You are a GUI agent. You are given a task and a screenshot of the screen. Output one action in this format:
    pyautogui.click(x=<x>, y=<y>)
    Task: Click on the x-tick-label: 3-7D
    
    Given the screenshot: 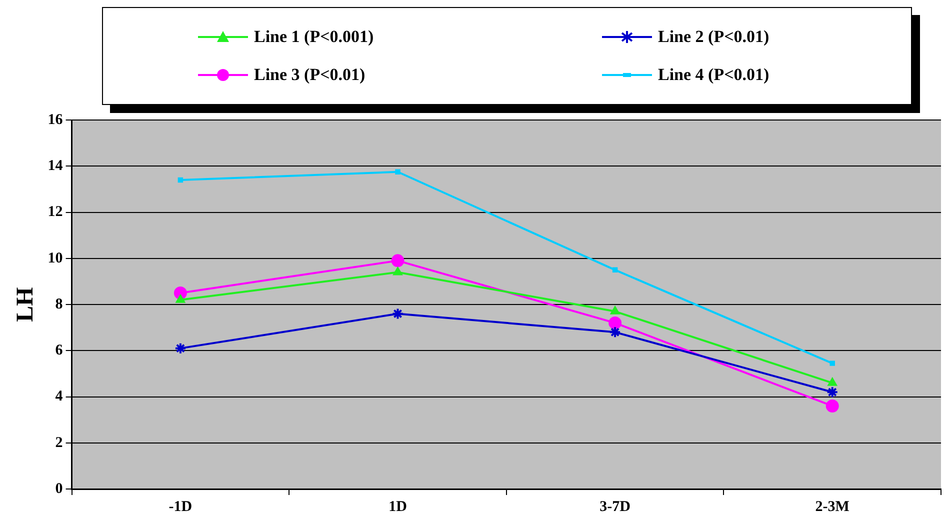 What is the action you would take?
    pyautogui.click(x=615, y=506)
    